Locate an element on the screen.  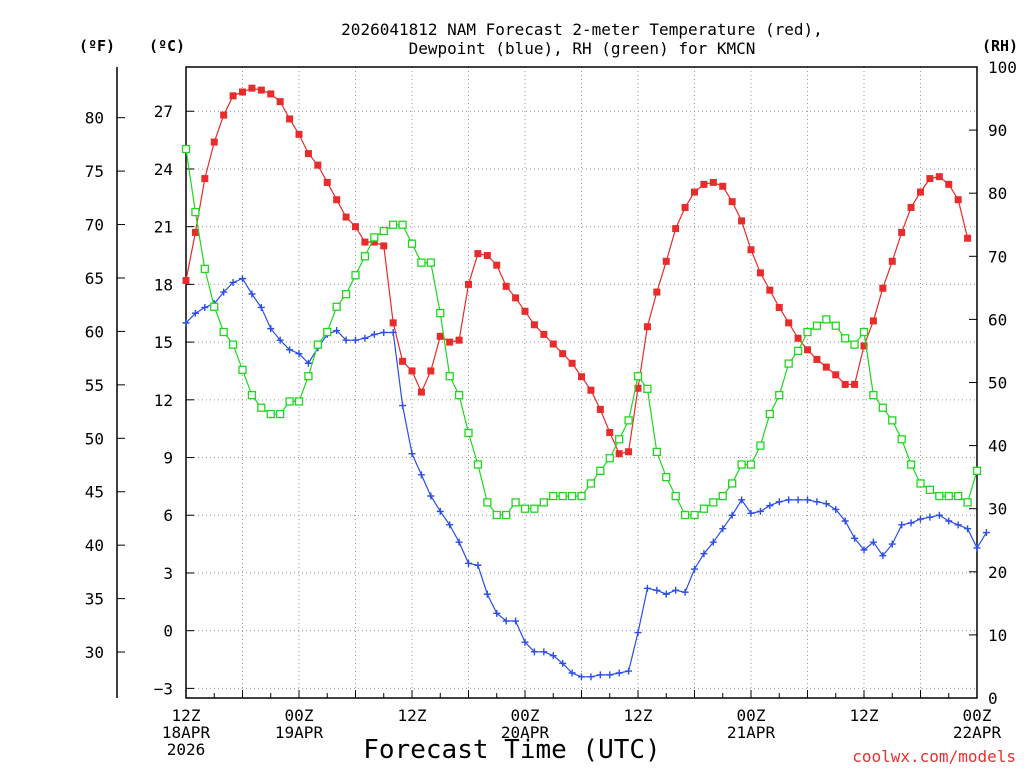
celsius-tick-label: −3 is located at coordinates (163, 688).